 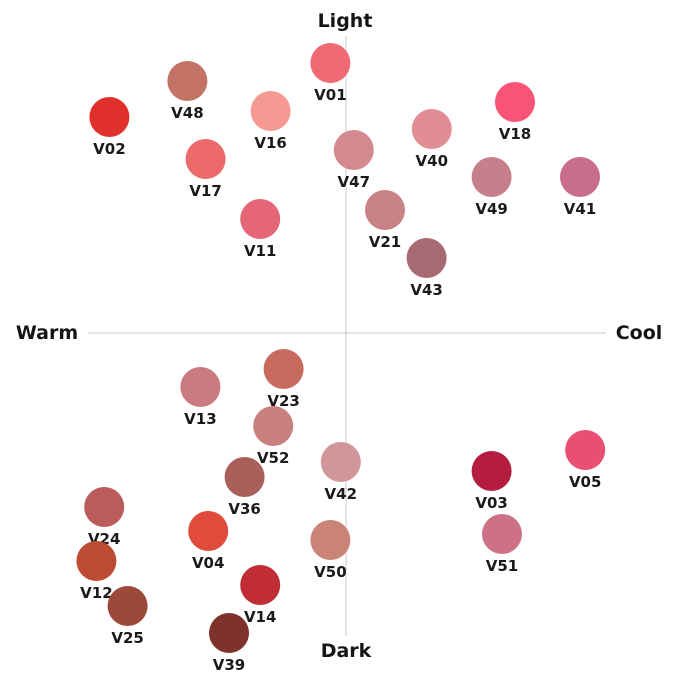 I want to click on swatch-v18: V18, so click(x=515, y=112).